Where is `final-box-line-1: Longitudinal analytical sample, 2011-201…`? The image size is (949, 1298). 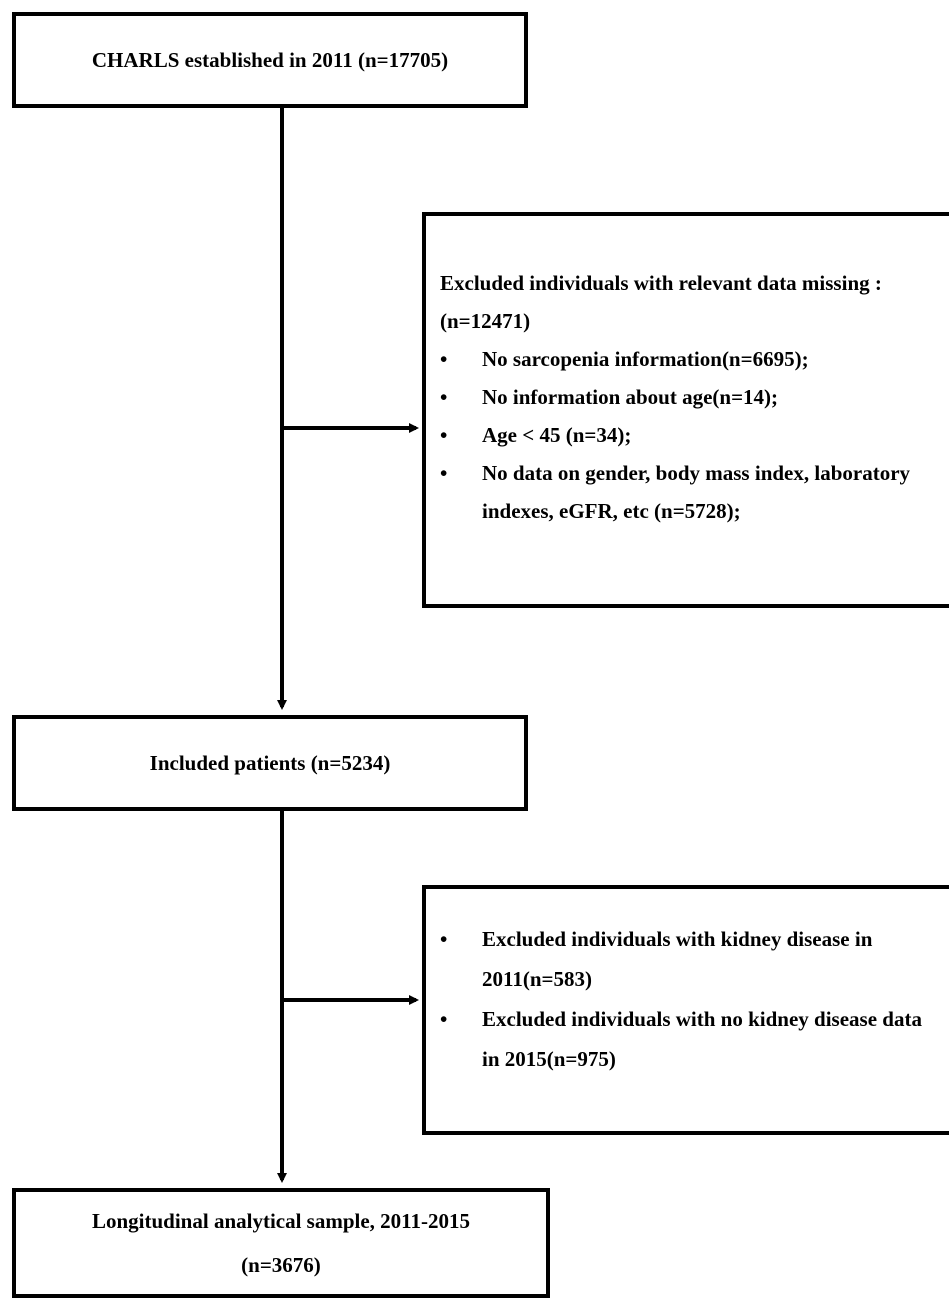 final-box-line-1: Longitudinal analytical sample, 2011-201… is located at coordinates (281, 1221).